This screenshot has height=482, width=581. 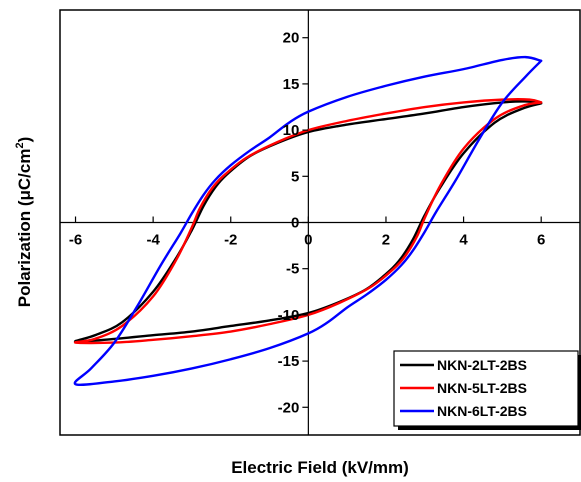 I want to click on x-axis-title: Electric Field (kV/mm), so click(x=320, y=467).